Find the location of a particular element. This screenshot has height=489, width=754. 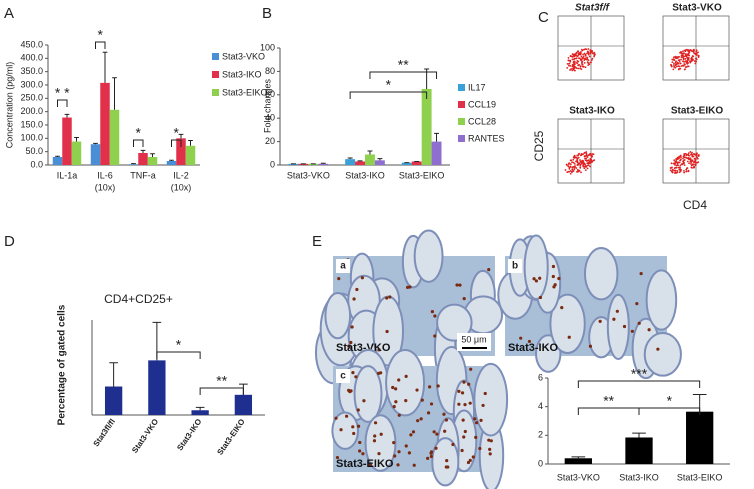

y-axis-label: Fold changes is located at coordinates (267, 105).